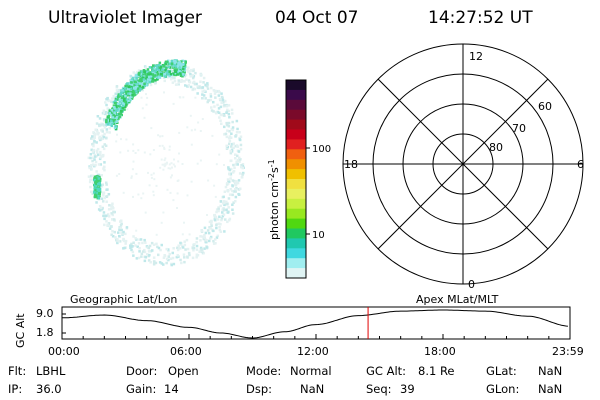 The image size is (600, 400). Describe the element at coordinates (379, 389) in the screenshot. I see `status-seq-label: Seq:` at that location.